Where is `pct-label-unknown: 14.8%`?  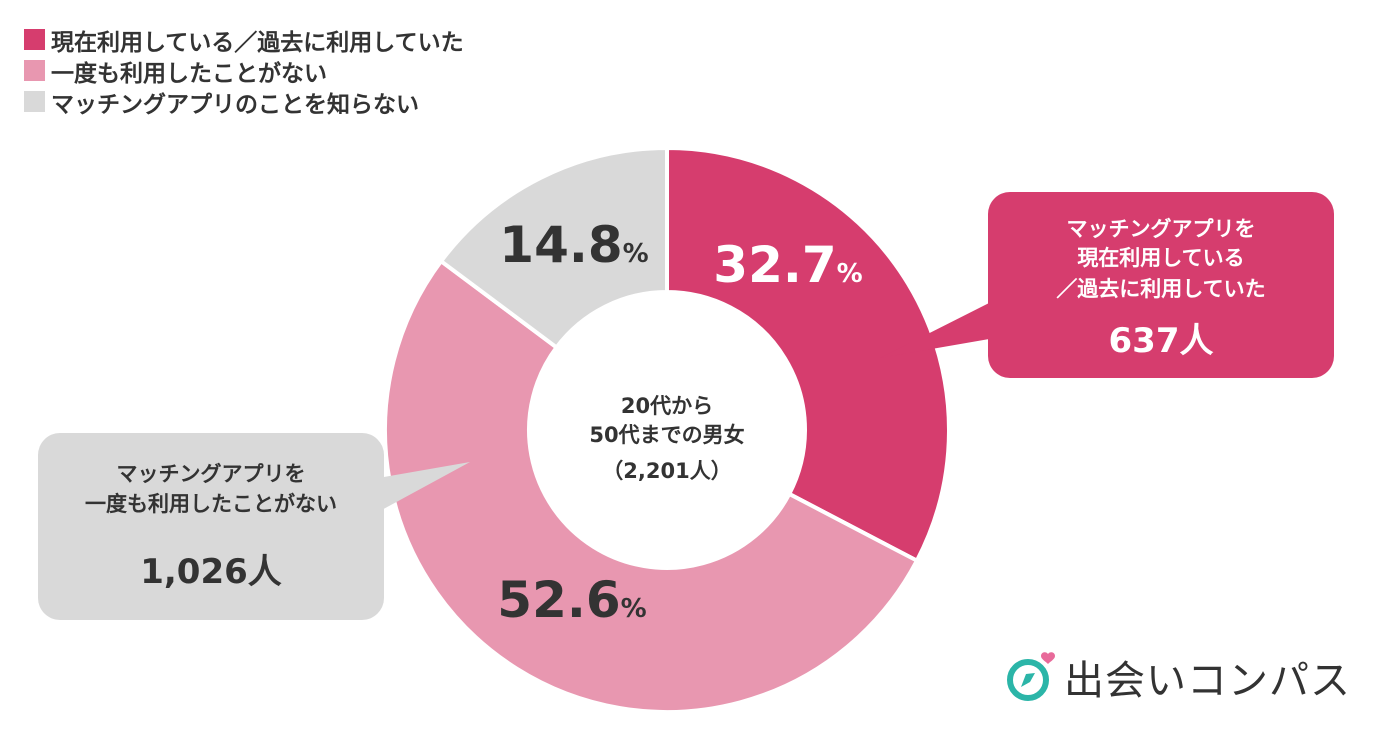 pct-label-unknown: 14.8% is located at coordinates (573, 245).